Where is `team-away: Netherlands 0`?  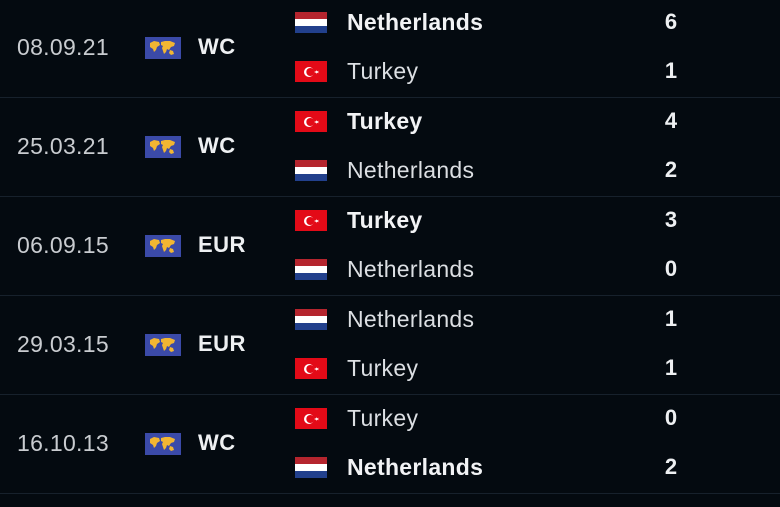 team-away: Netherlands 0 is located at coordinates (535, 269).